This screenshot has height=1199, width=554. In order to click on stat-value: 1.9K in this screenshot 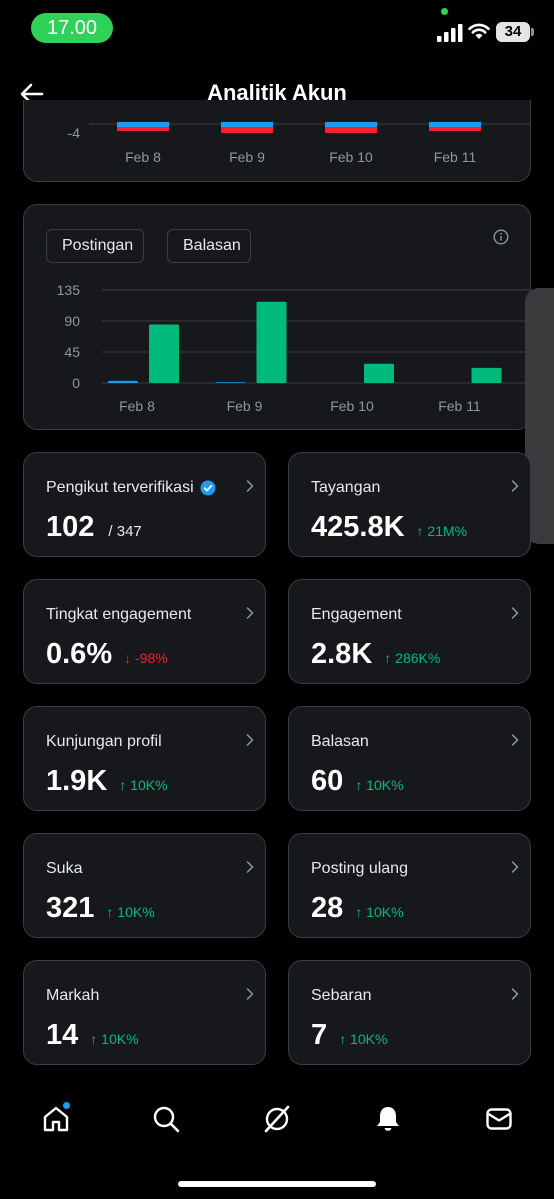, I will do `click(77, 781)`.